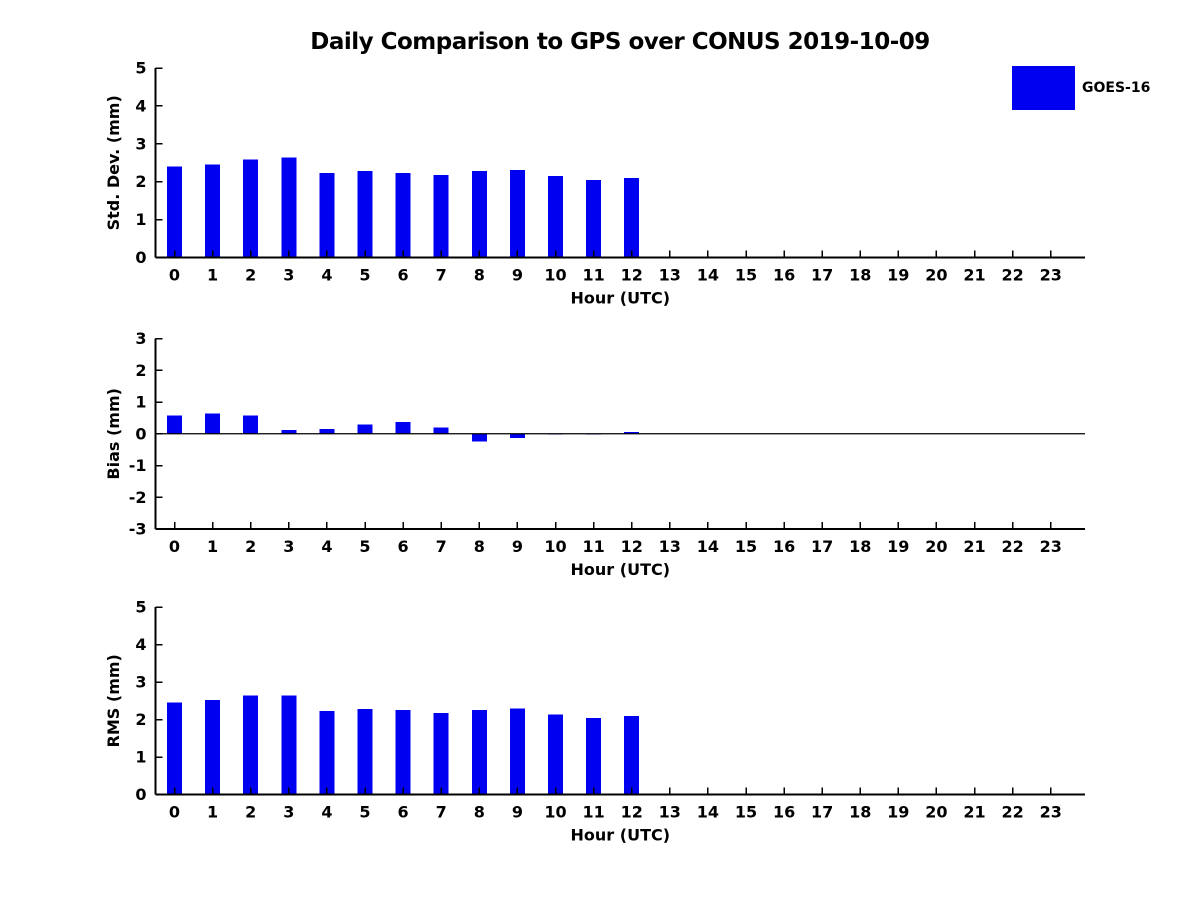 Image resolution: width=1200 pixels, height=900 pixels. I want to click on rms-x-tick-label-3: 3, so click(288, 812).